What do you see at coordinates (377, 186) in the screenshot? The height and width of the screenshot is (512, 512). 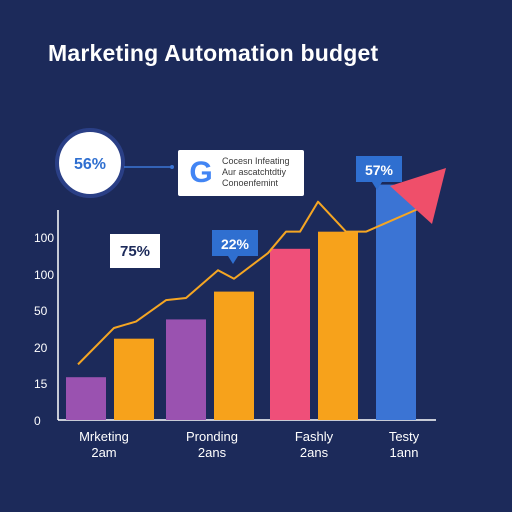 I see `badge-57-pointer` at bounding box center [377, 186].